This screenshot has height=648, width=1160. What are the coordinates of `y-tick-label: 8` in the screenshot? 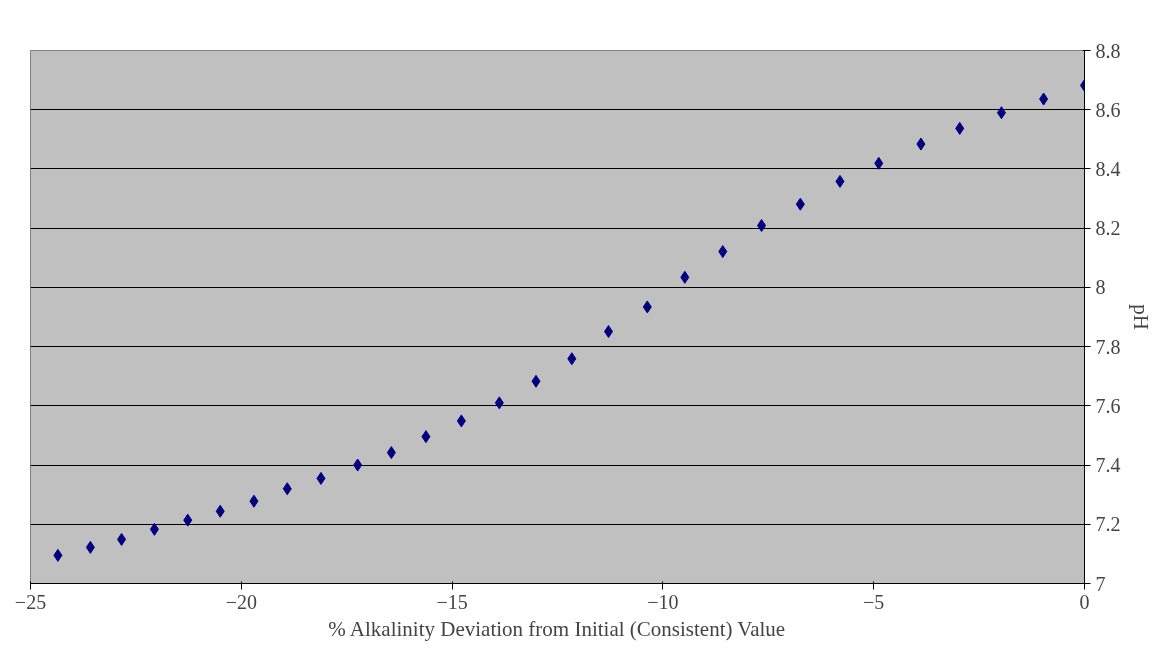 It's located at (1100, 287).